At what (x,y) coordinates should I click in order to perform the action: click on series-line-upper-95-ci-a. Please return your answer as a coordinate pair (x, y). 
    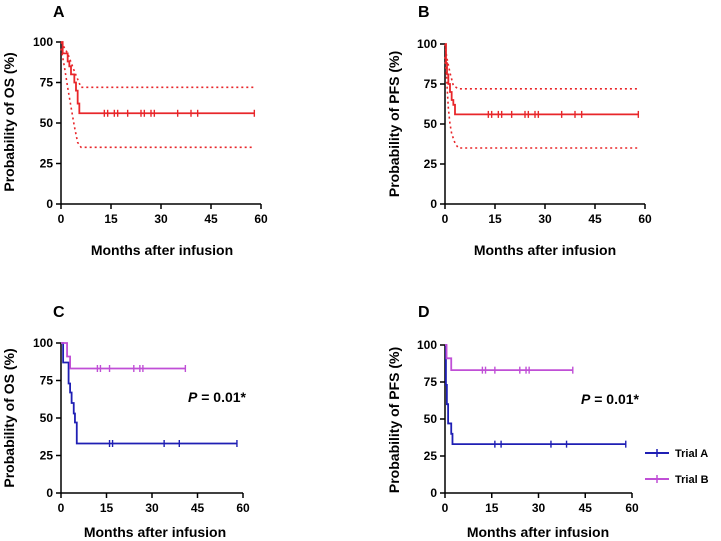
    Looking at the image, I should click on (157, 65).